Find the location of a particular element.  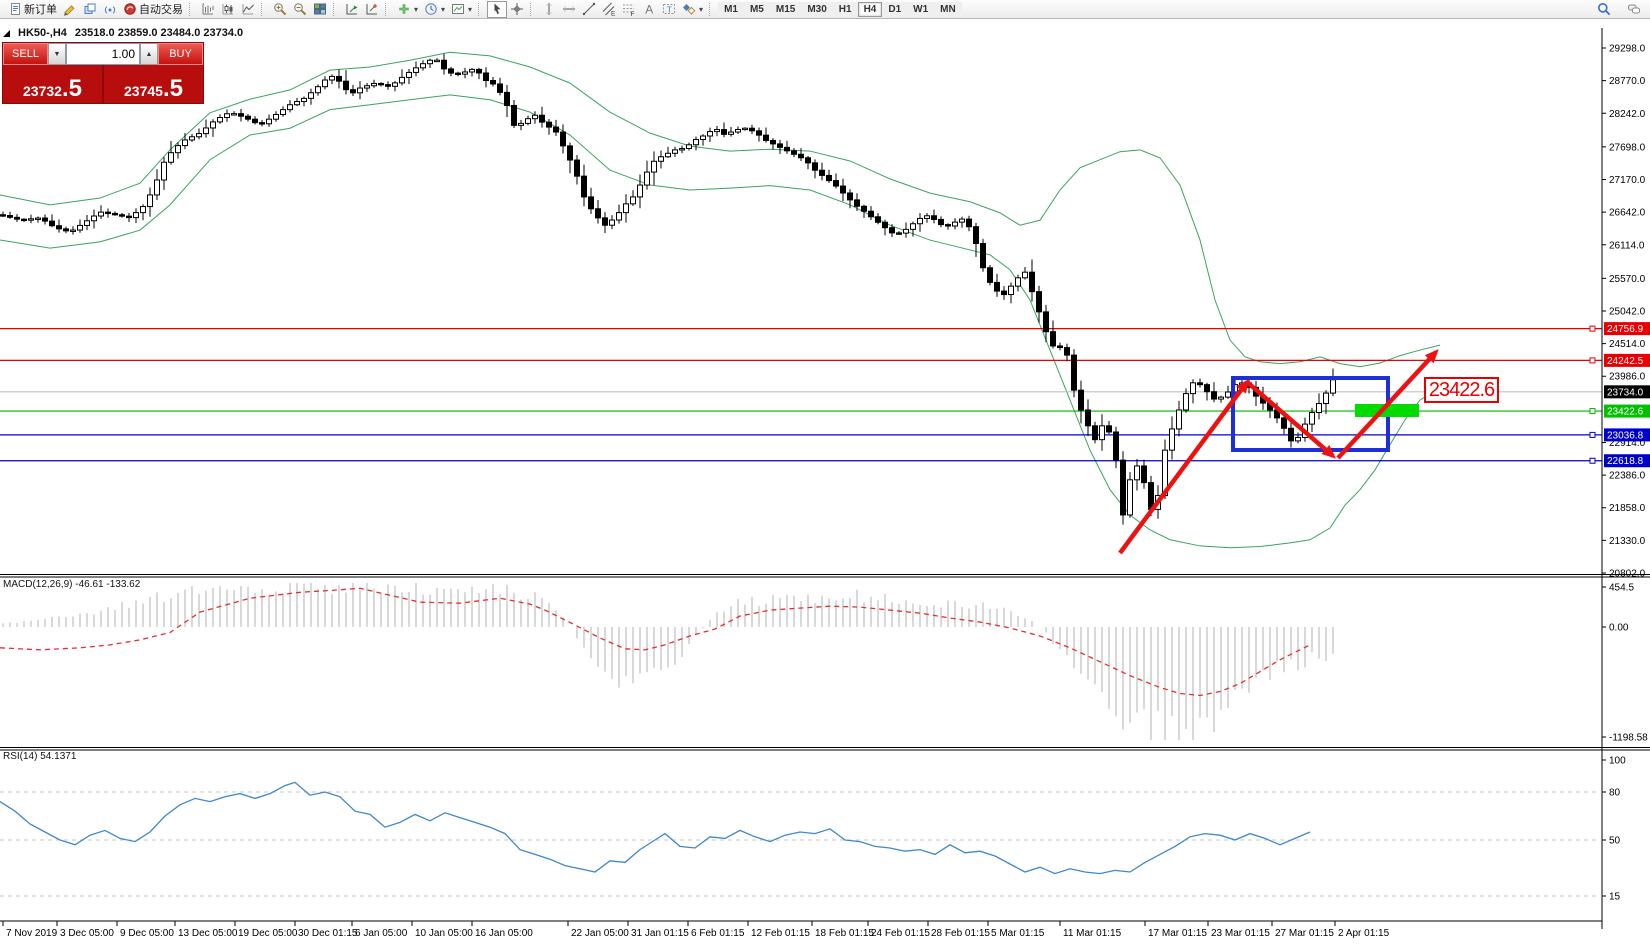

text-tool-button: A is located at coordinates (649, 9).